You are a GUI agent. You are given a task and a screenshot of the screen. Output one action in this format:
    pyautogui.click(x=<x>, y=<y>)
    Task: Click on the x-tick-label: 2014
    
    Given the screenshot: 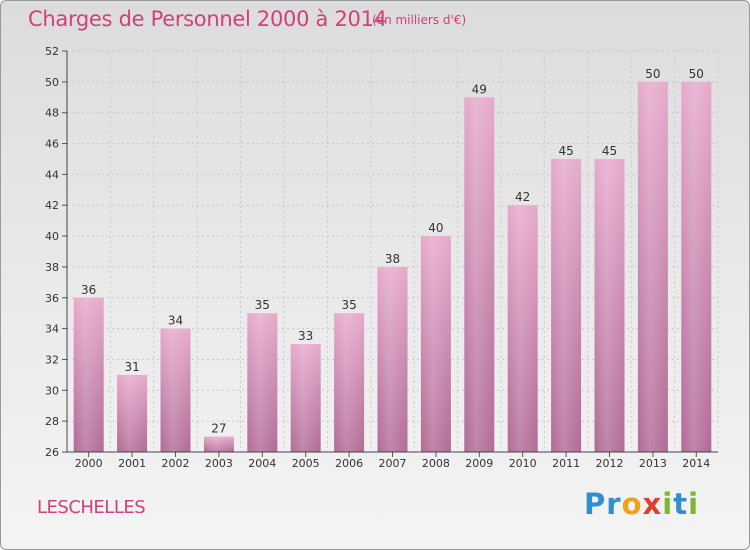 What is the action you would take?
    pyautogui.click(x=696, y=463)
    